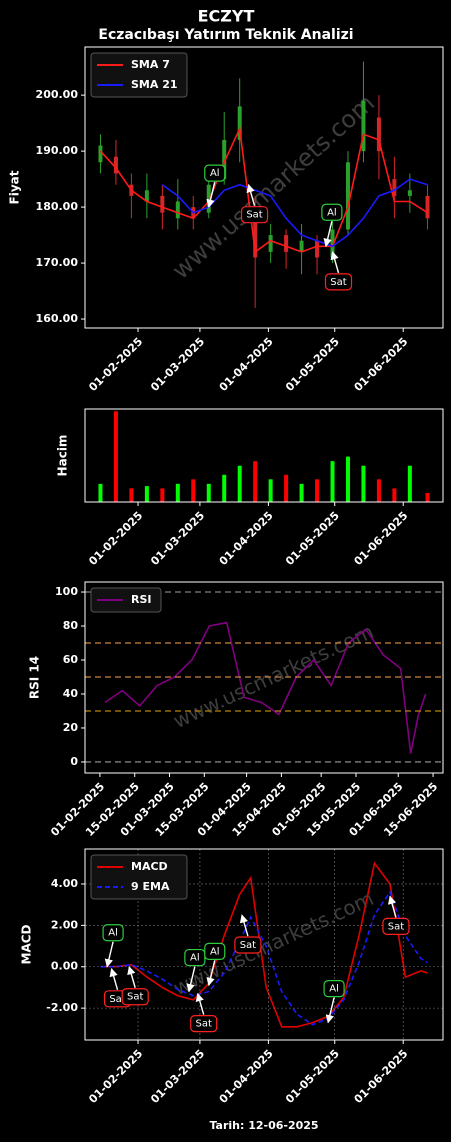  What do you see at coordinates (141, 599) in the screenshot?
I see `legend-label: RSI` at bounding box center [141, 599].